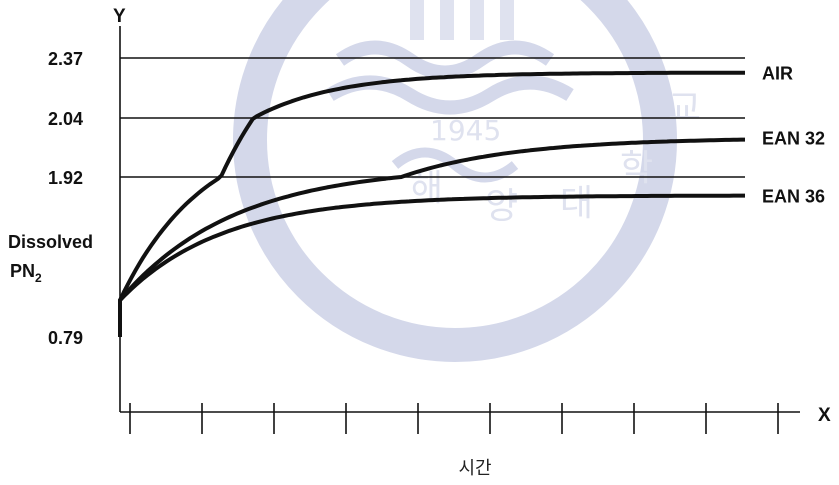  I want to click on series-label: EAN 36, so click(793, 196).